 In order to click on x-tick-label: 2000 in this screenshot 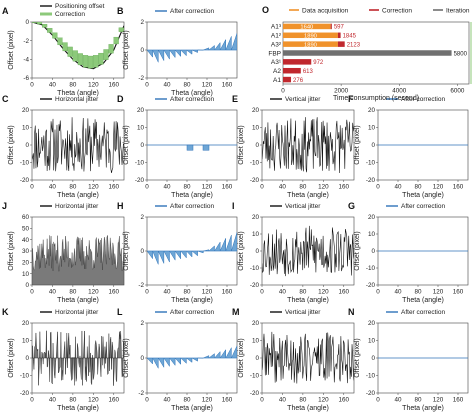, I will do `click(341, 91)`.